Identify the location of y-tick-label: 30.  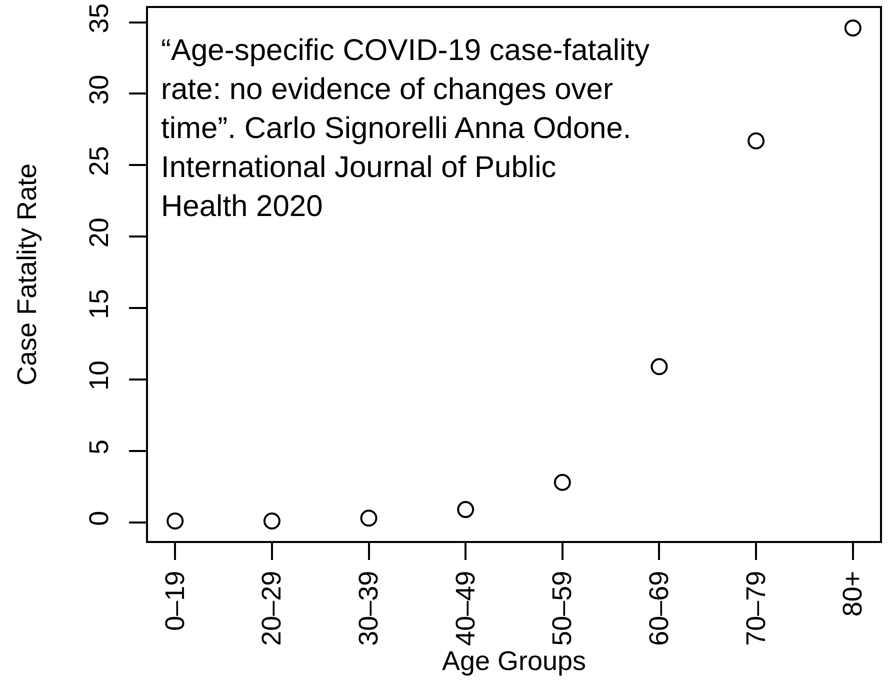
(99, 89).